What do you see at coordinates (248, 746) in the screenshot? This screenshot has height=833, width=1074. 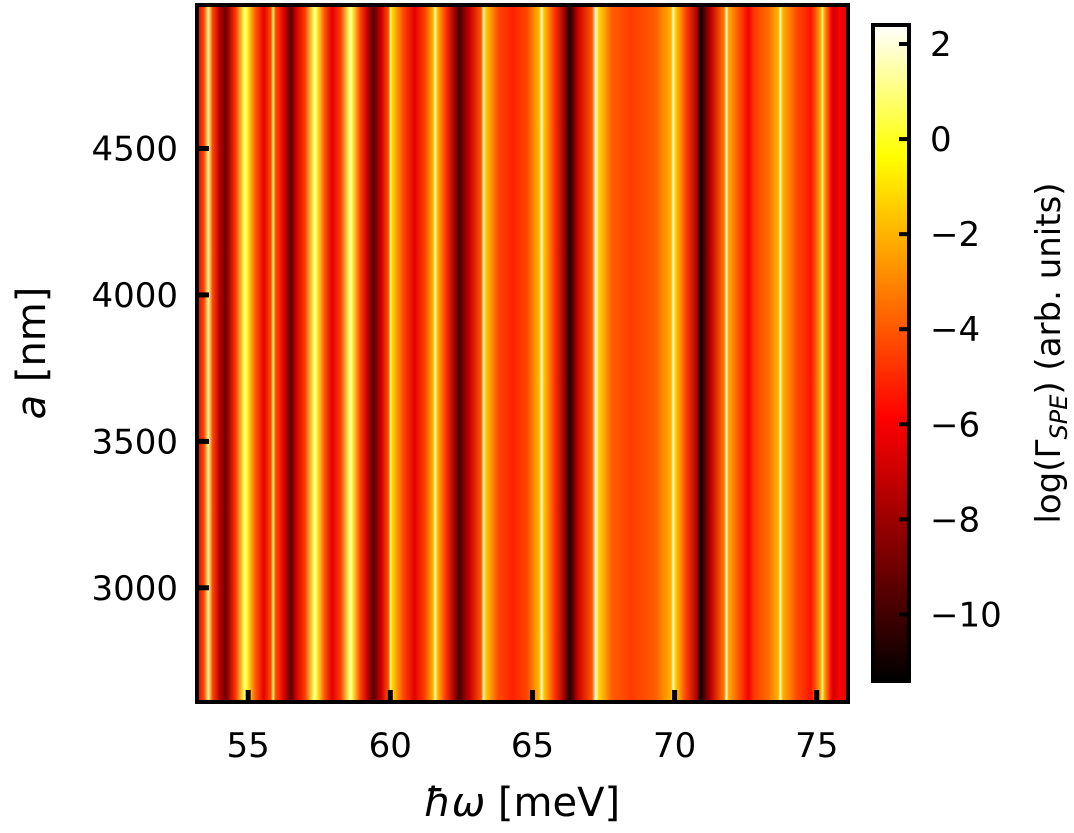 I see `x-tick-label: 55` at bounding box center [248, 746].